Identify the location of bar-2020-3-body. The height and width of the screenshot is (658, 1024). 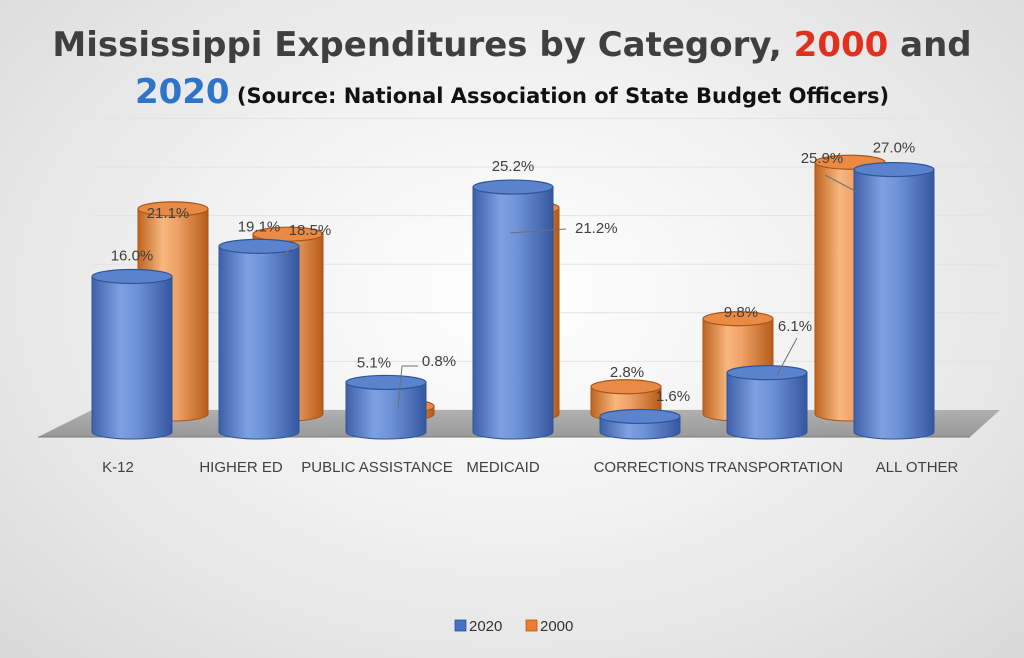
(513, 313).